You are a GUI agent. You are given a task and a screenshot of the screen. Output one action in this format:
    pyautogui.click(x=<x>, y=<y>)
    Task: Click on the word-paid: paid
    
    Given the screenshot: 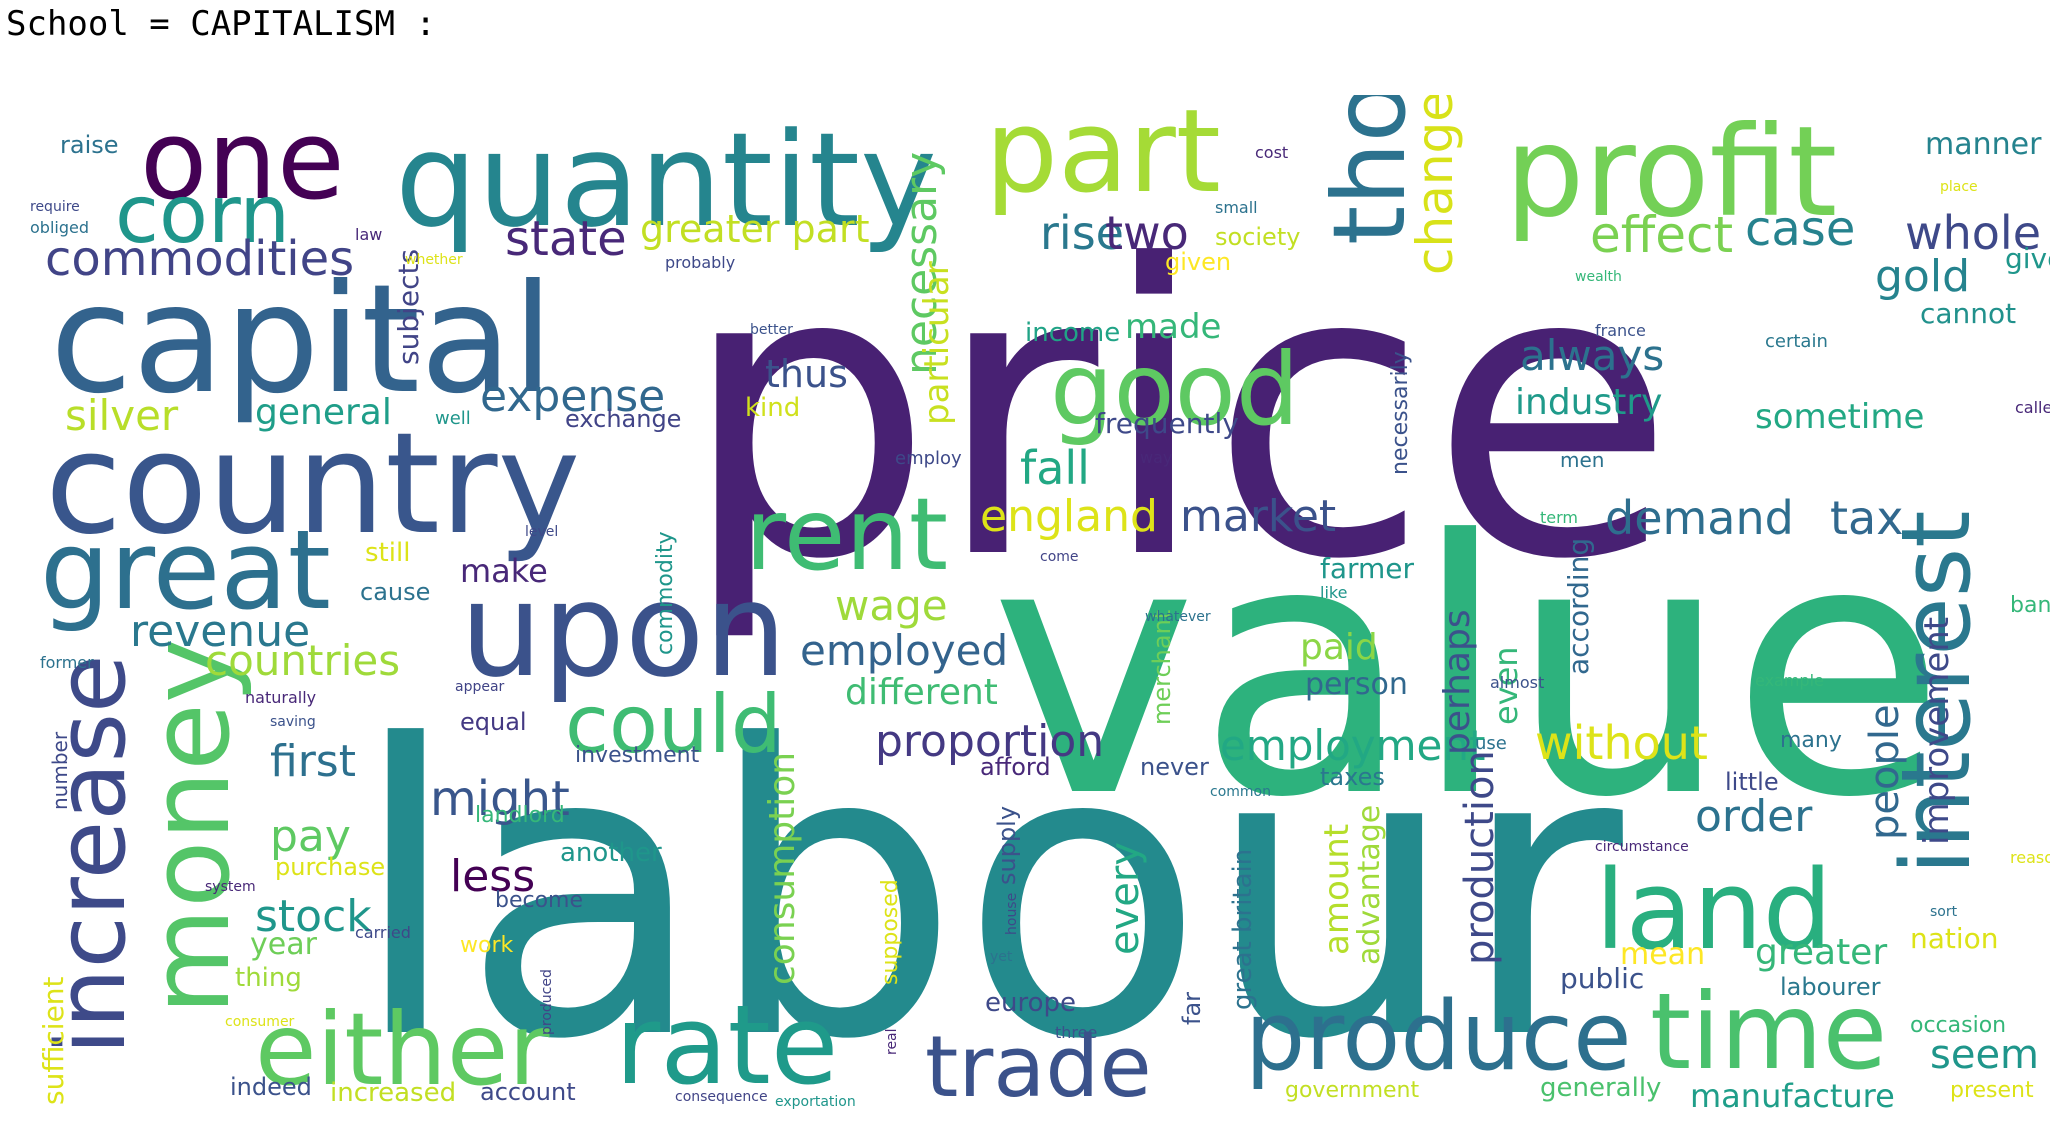 What is the action you would take?
    pyautogui.click(x=1339, y=647)
    